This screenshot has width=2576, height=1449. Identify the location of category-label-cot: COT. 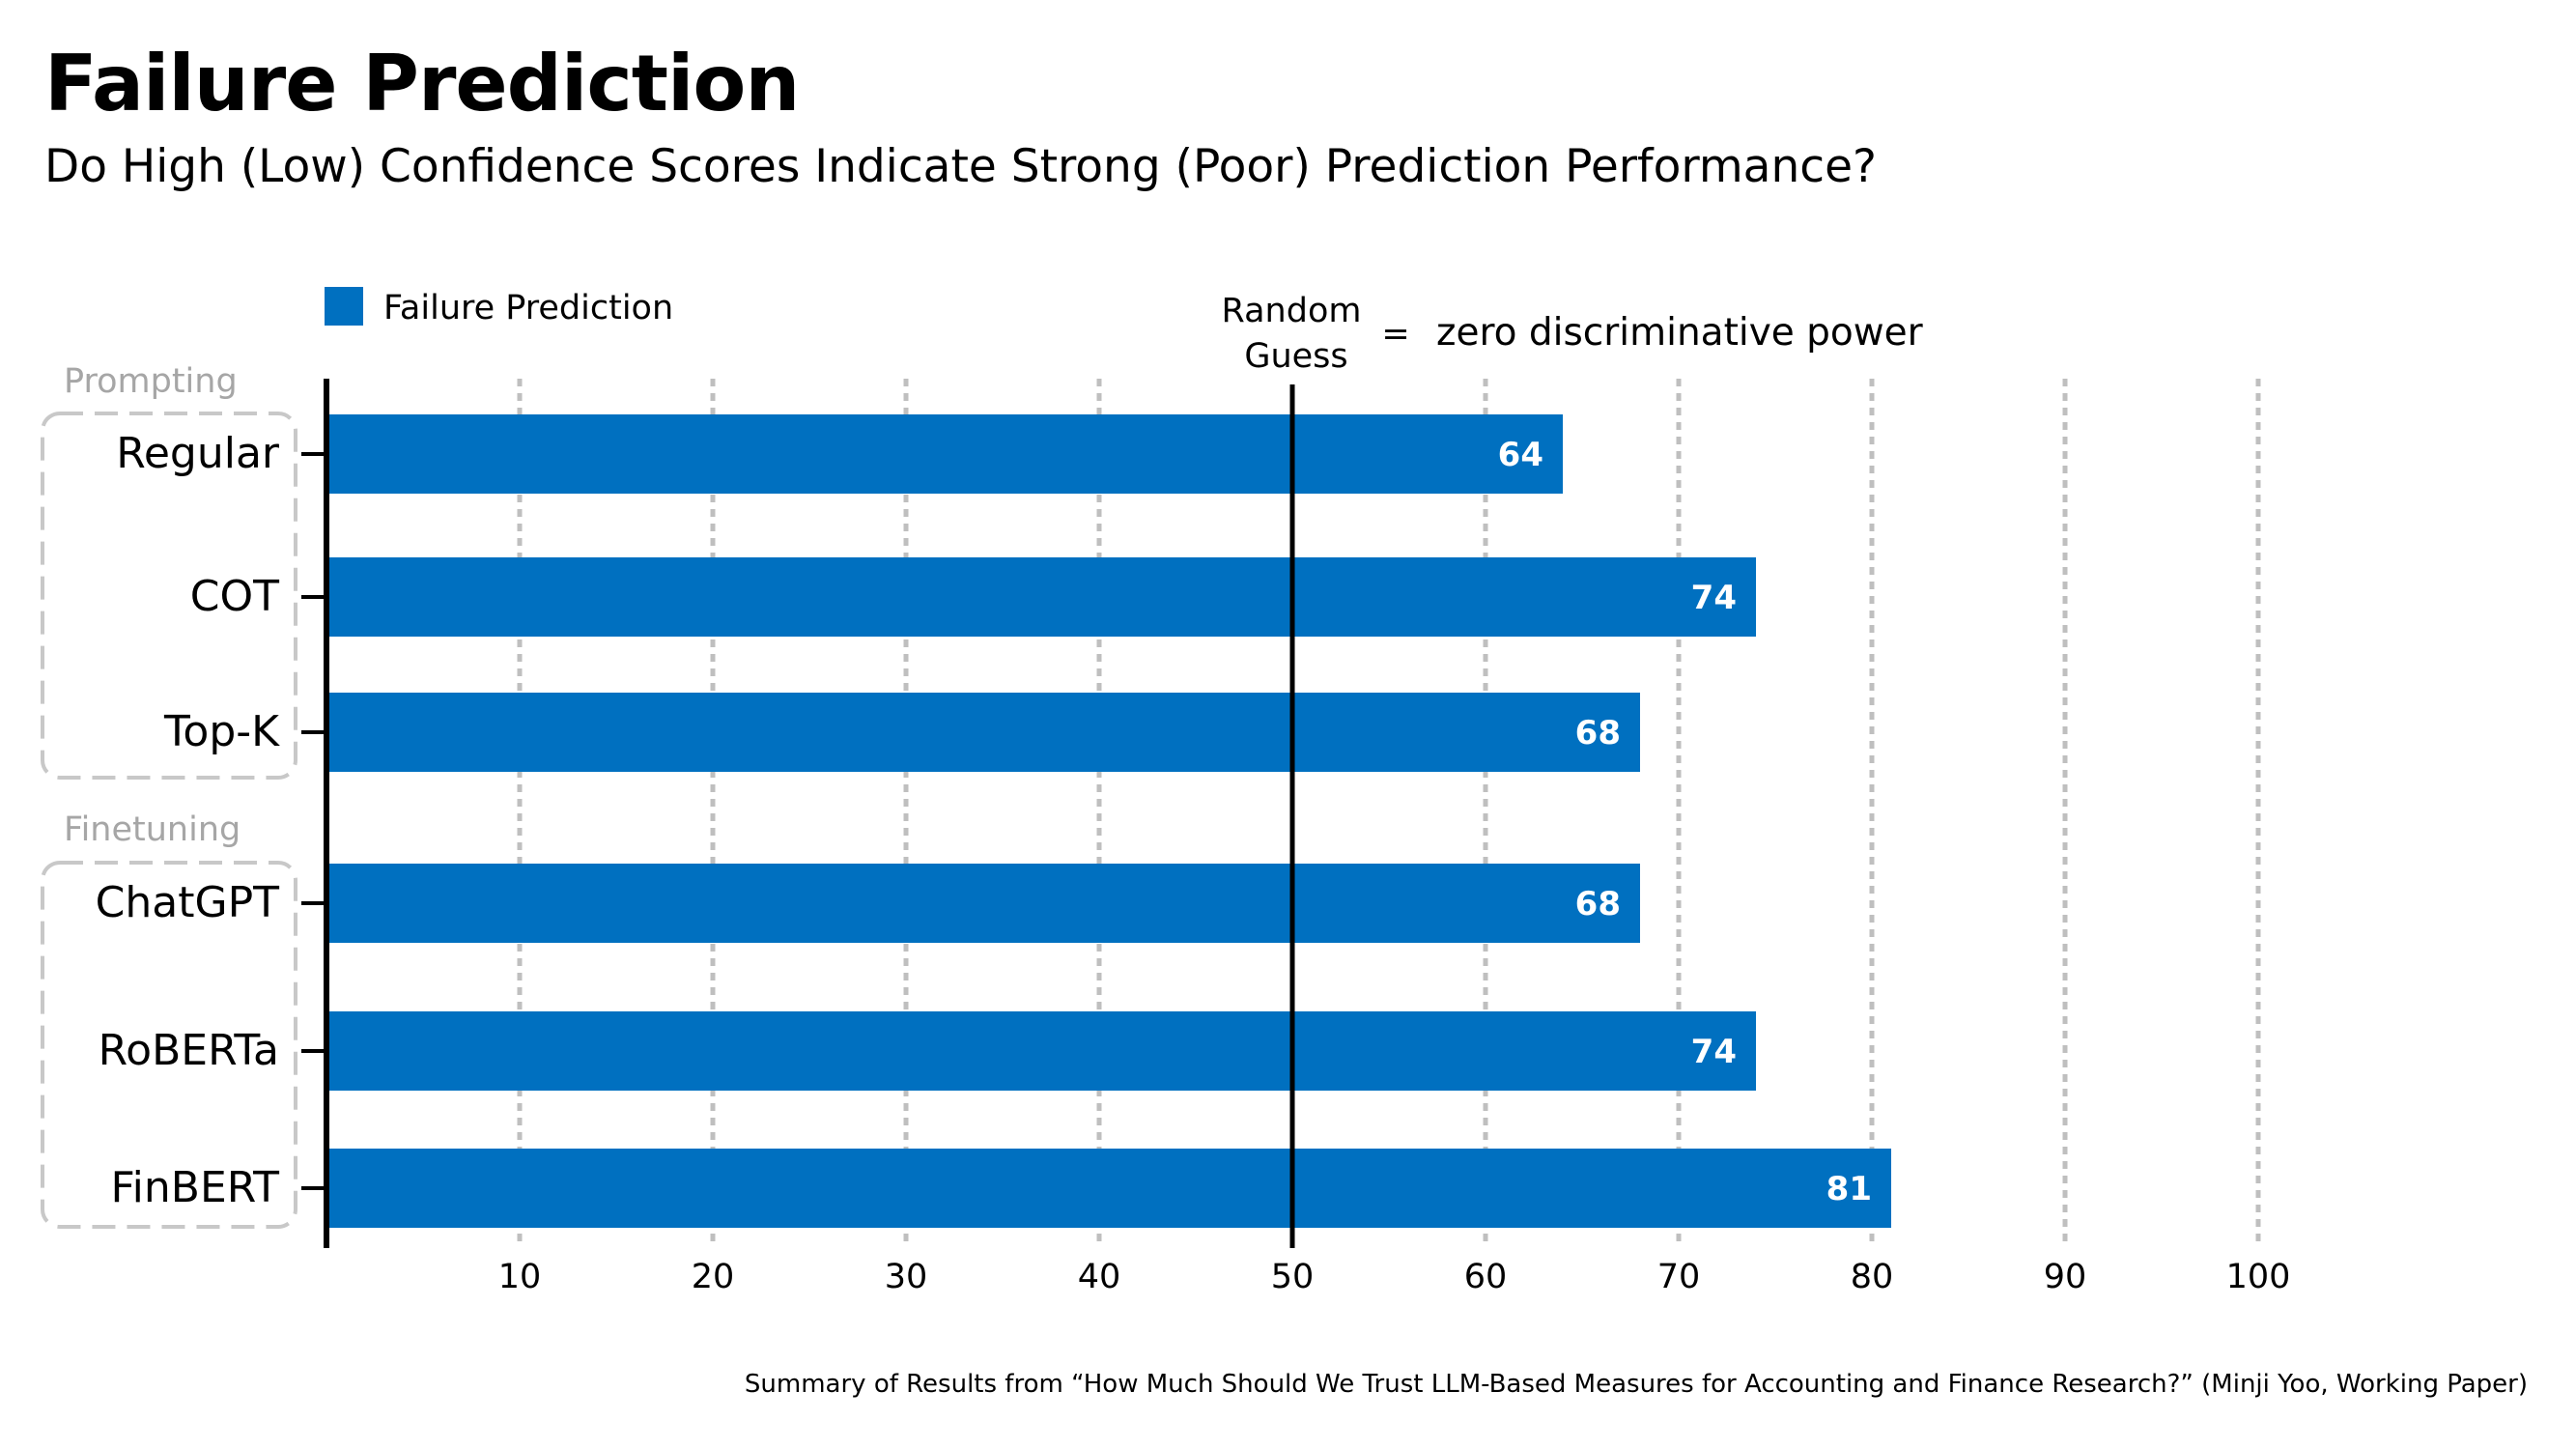
(234, 596).